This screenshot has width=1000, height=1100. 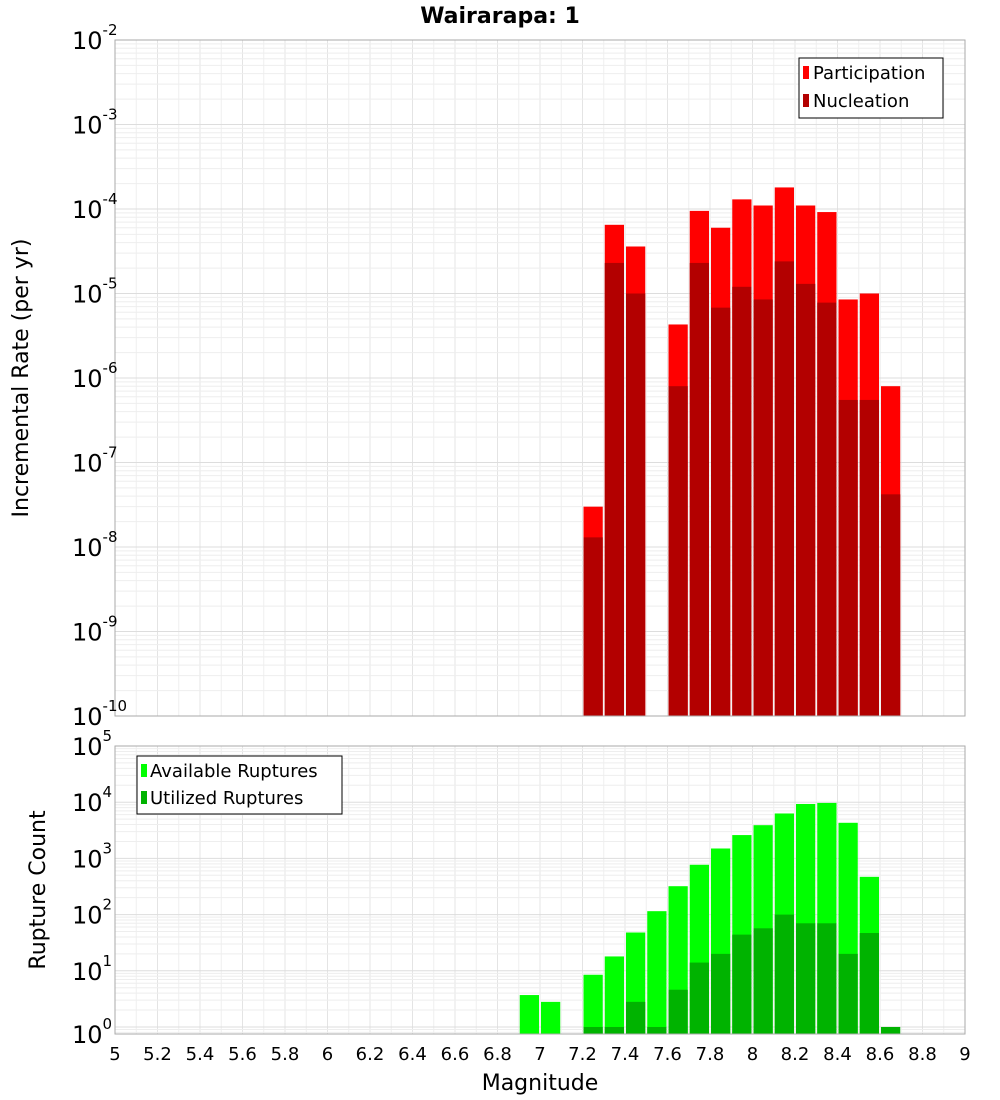 What do you see at coordinates (38, 890) in the screenshot?
I see `bottom-y-axis-label: Rupture Count` at bounding box center [38, 890].